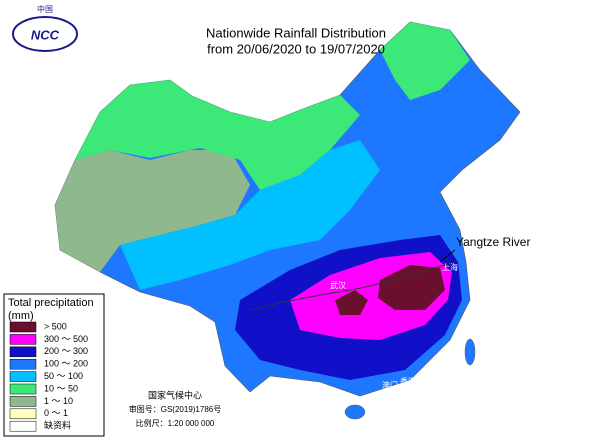  What do you see at coordinates (61, 388) in the screenshot?
I see `legend-label: 10 ～ 50` at bounding box center [61, 388].